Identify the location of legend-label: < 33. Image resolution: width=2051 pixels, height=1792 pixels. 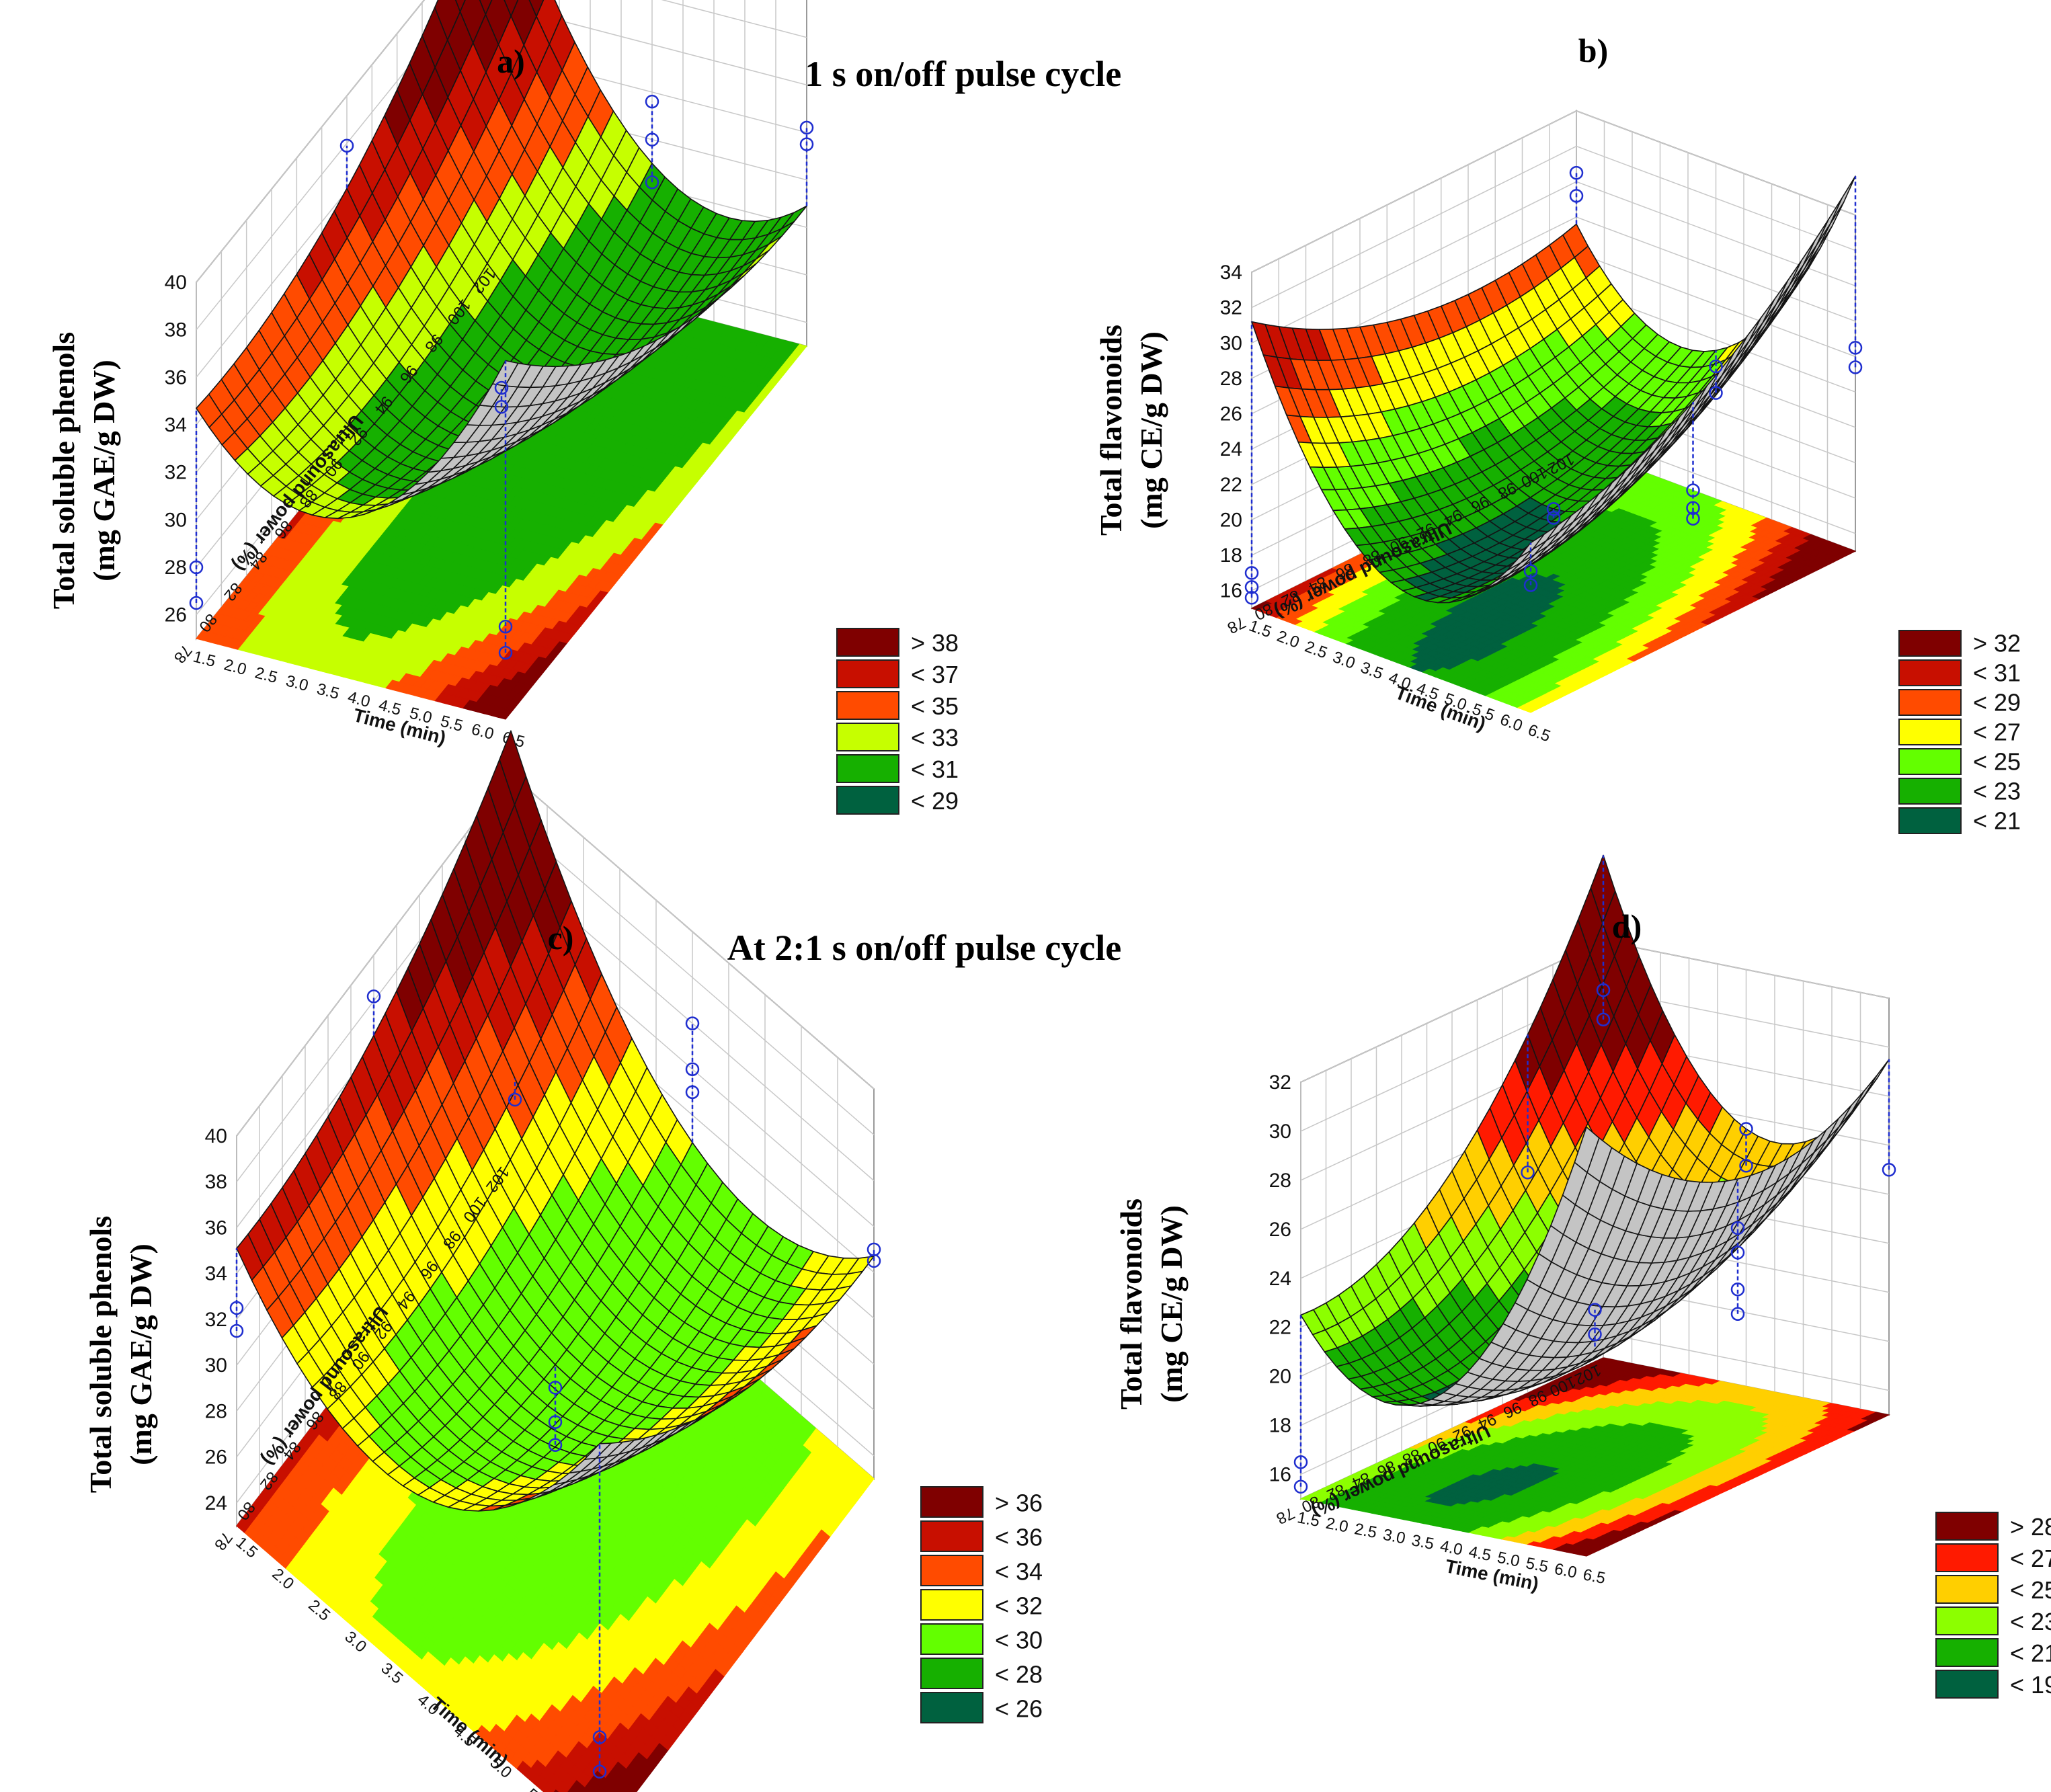
(935, 737).